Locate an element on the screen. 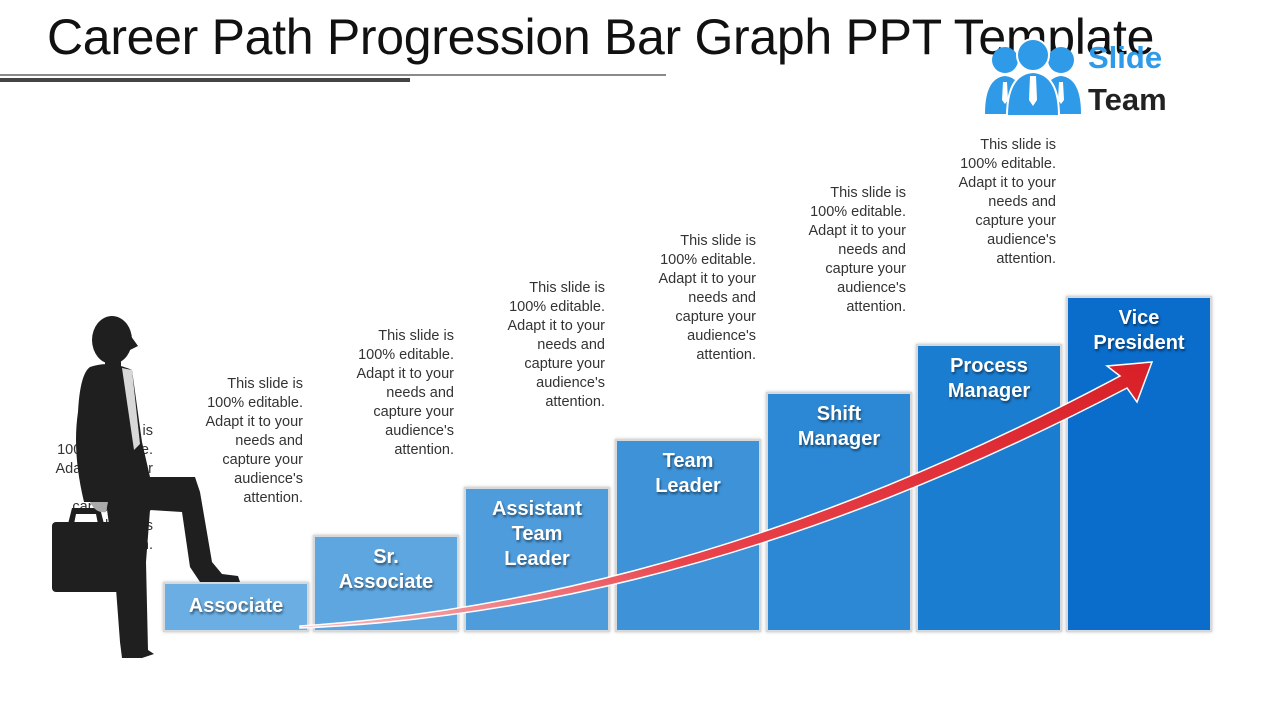 This screenshot has width=1280, height=720. career-step-label: Shift Manager is located at coordinates (839, 426).